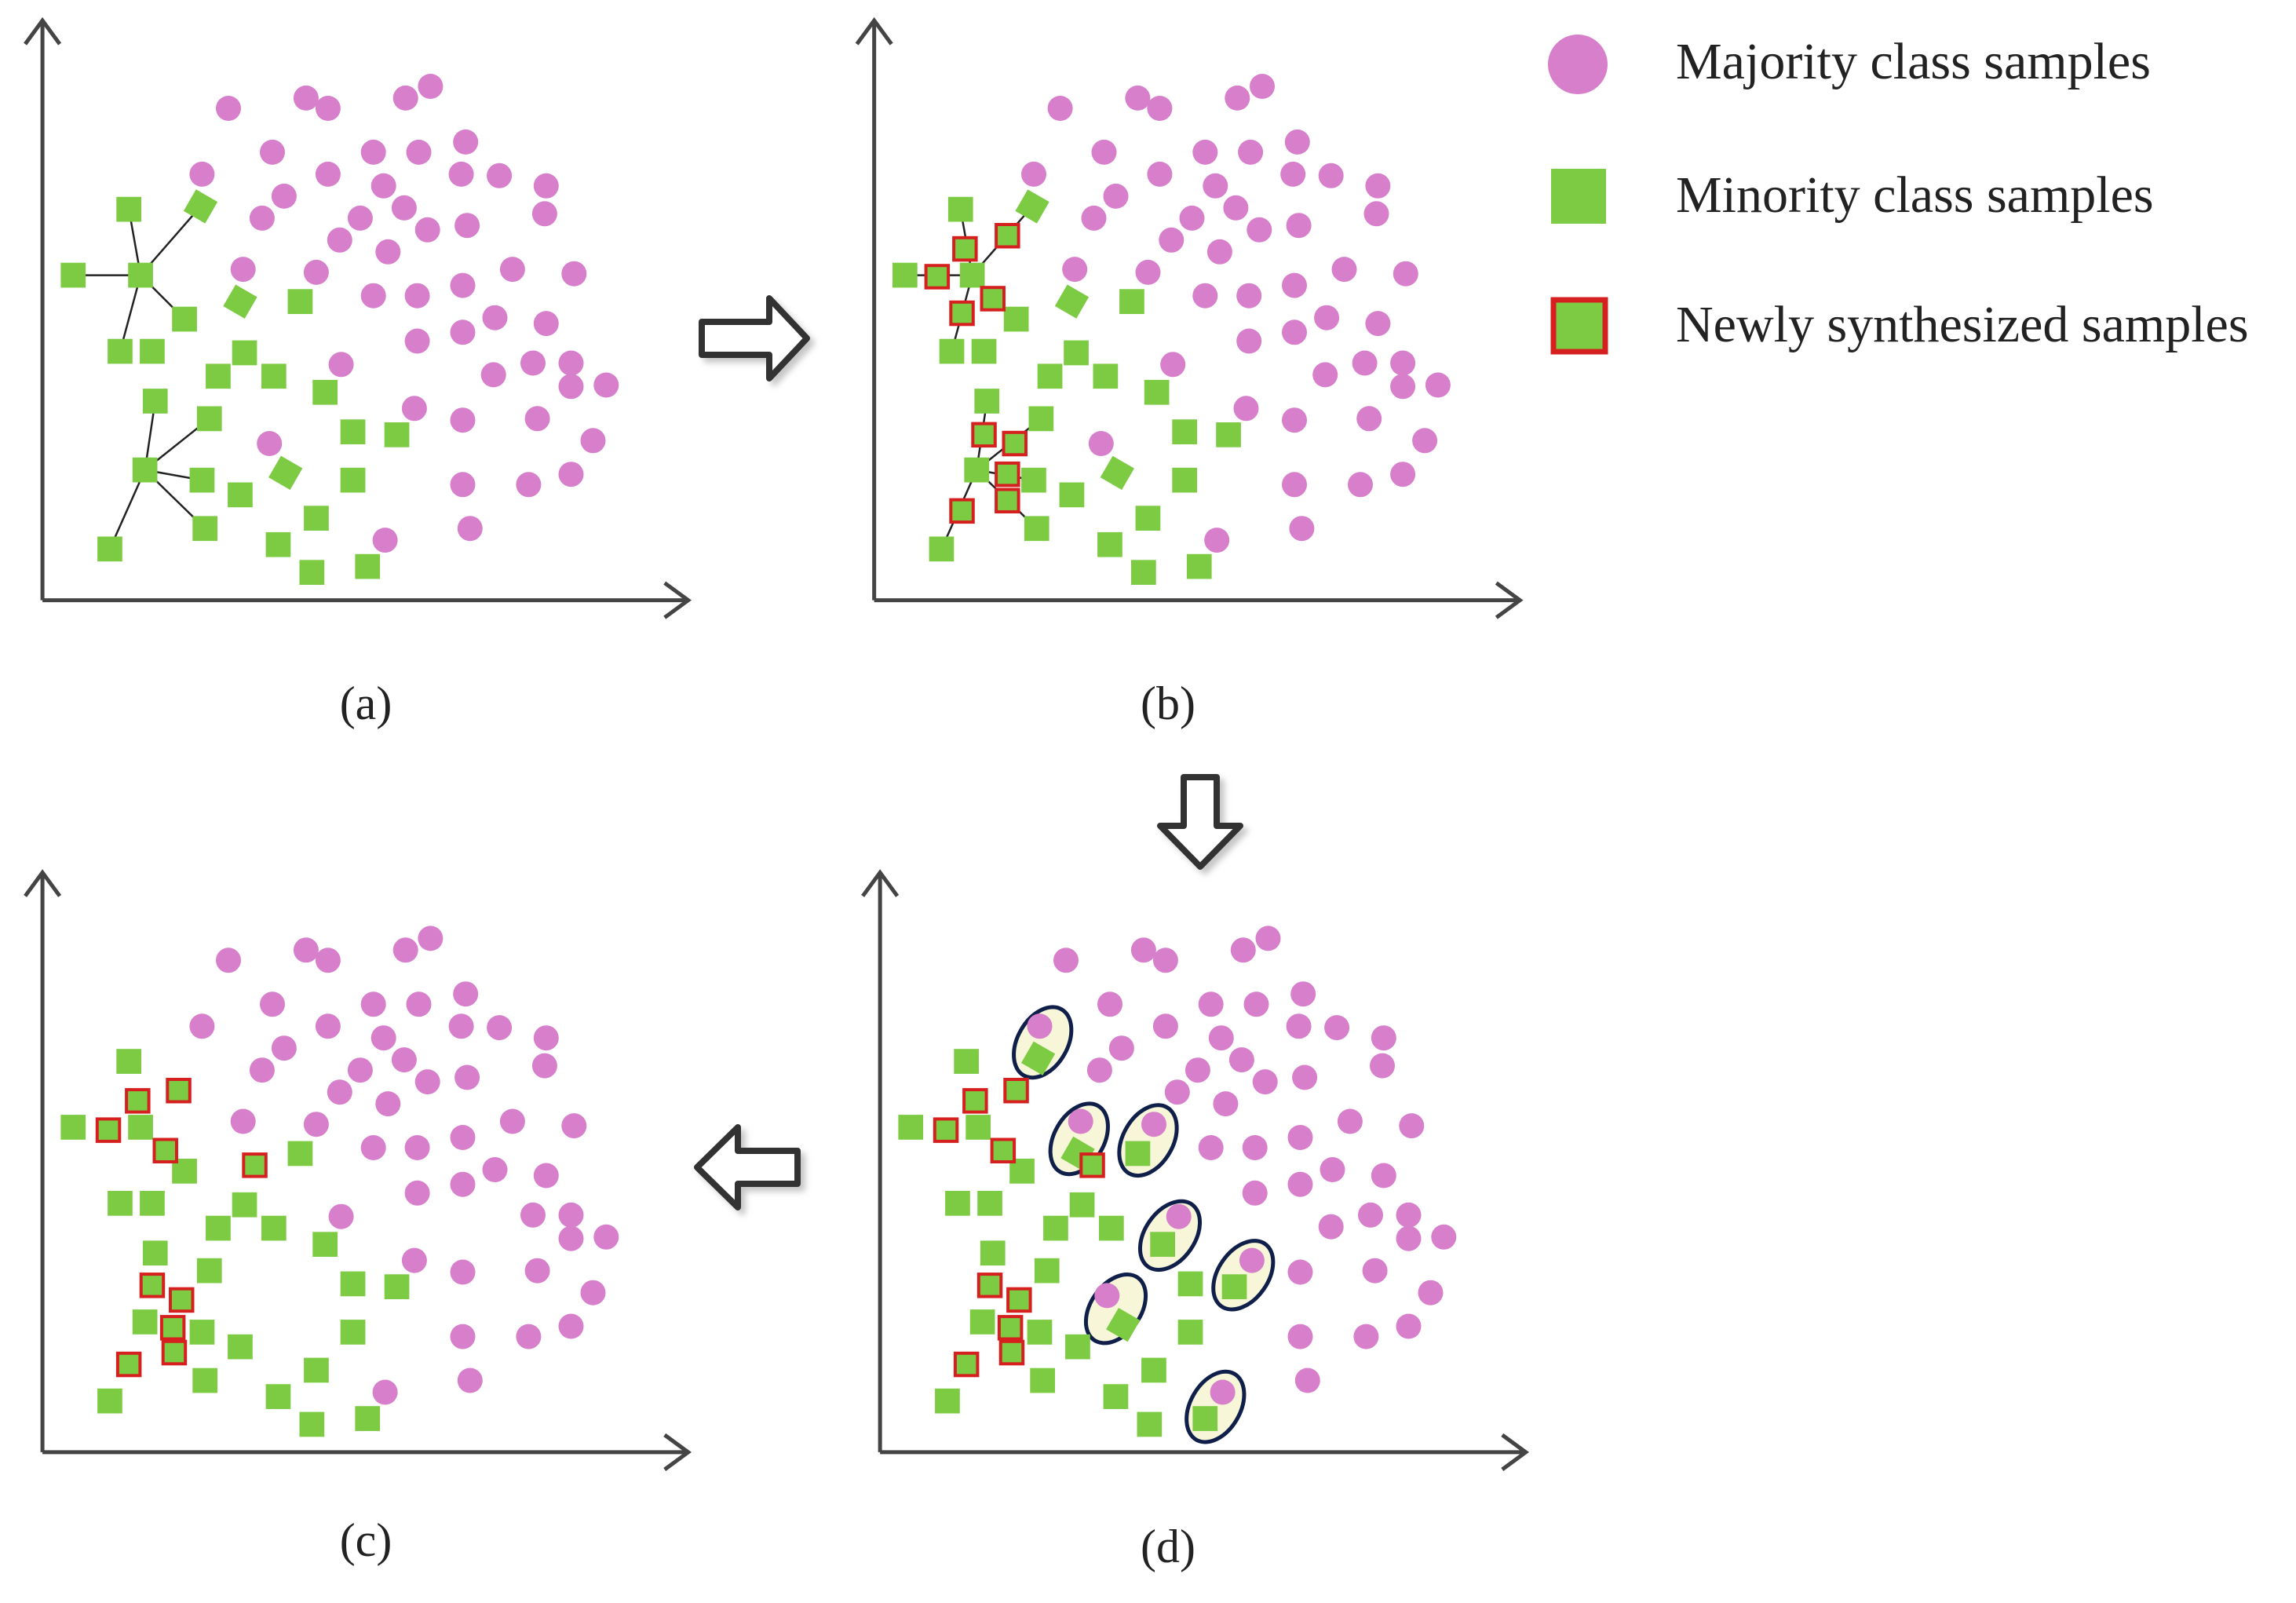  What do you see at coordinates (1515, 1452) in the screenshot?
I see `panel-d-x-axis-arrowhead` at bounding box center [1515, 1452].